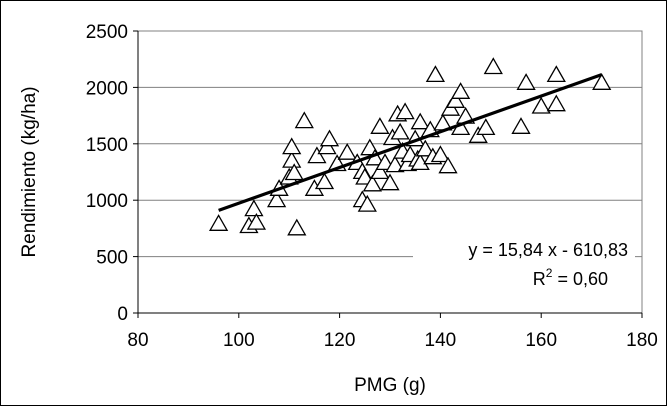 The width and height of the screenshot is (667, 410). Describe the element at coordinates (541, 340) in the screenshot. I see `x-tick-label-160: 160` at that location.